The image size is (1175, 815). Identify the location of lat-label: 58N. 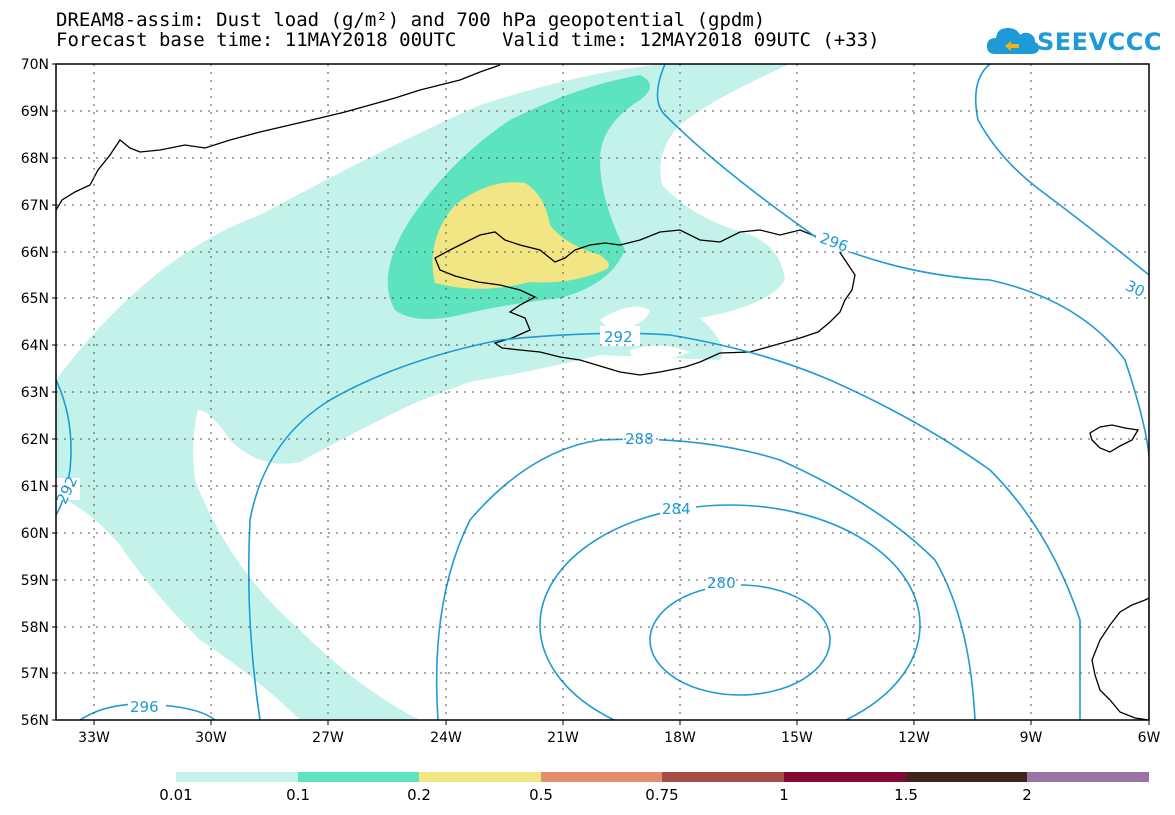
(35, 628).